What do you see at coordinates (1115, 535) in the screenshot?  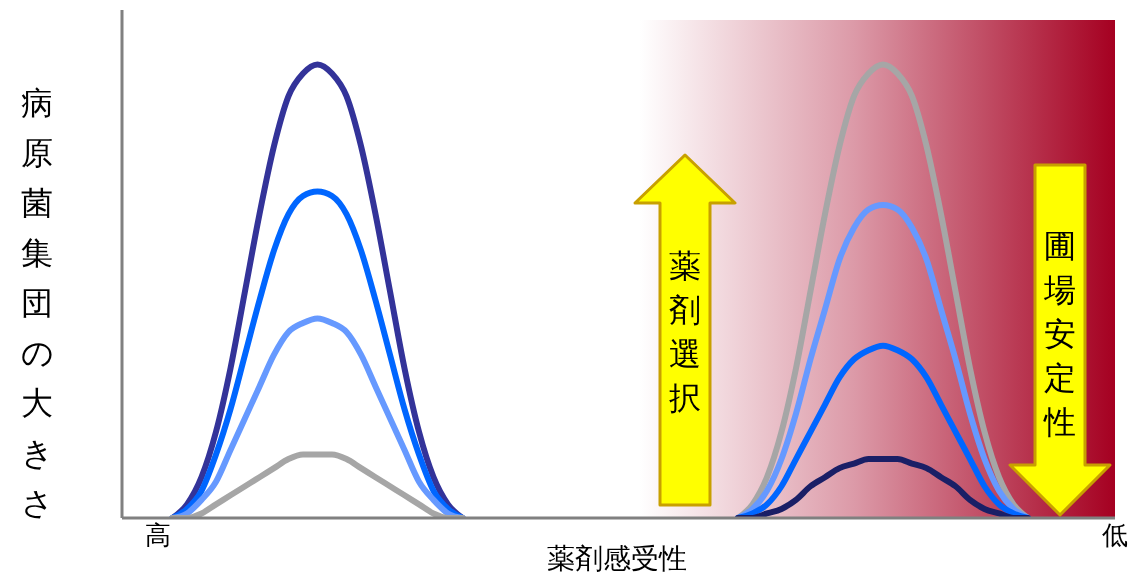 I see `x-tick-label: 低` at bounding box center [1115, 535].